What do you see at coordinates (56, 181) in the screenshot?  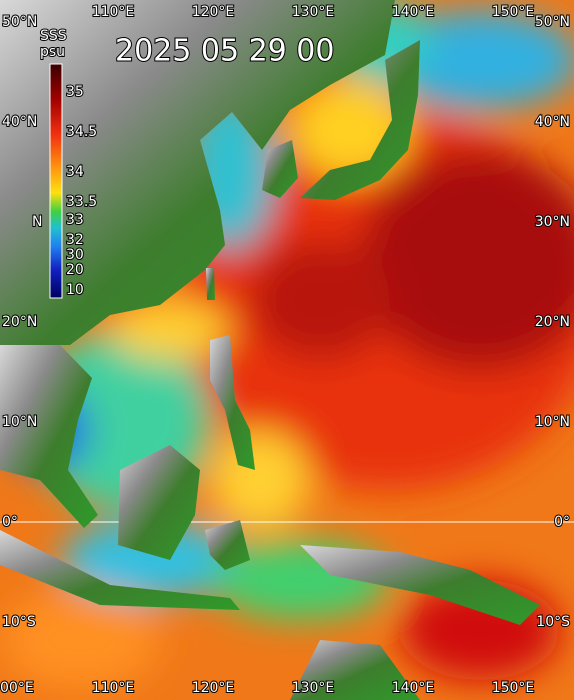 I see `colorbar` at bounding box center [56, 181].